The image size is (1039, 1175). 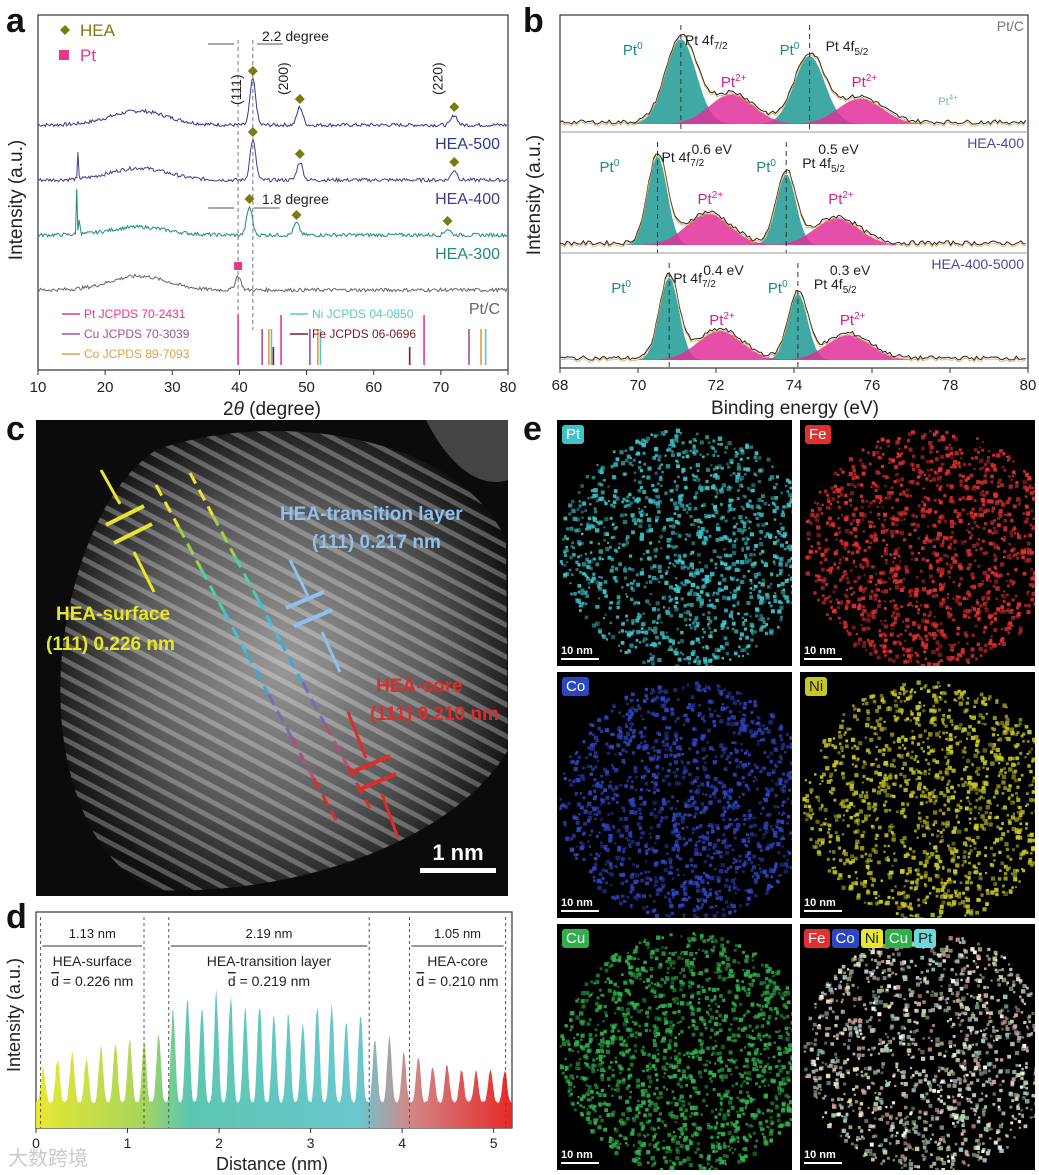 I want to click on xrd-peak-label: (220), so click(x=437, y=78).